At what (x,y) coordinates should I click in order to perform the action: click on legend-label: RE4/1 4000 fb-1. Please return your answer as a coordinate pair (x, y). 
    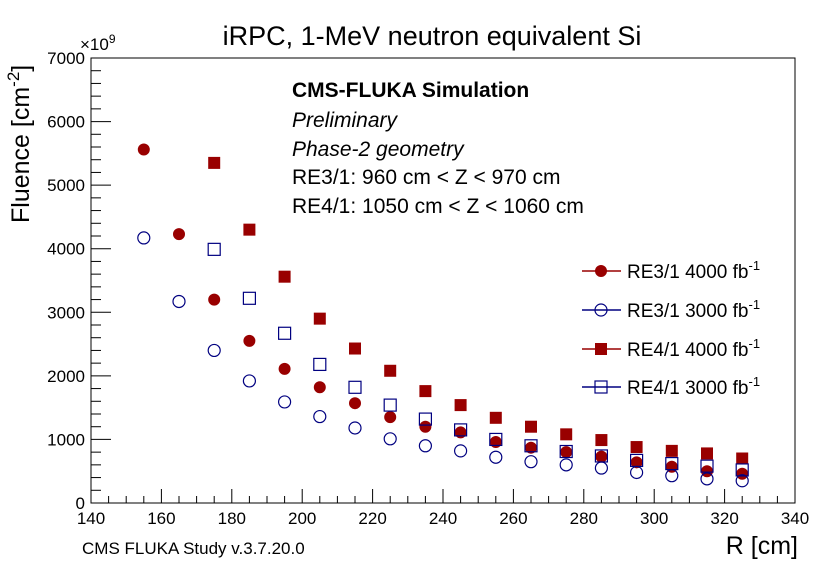
    Looking at the image, I should click on (693, 348).